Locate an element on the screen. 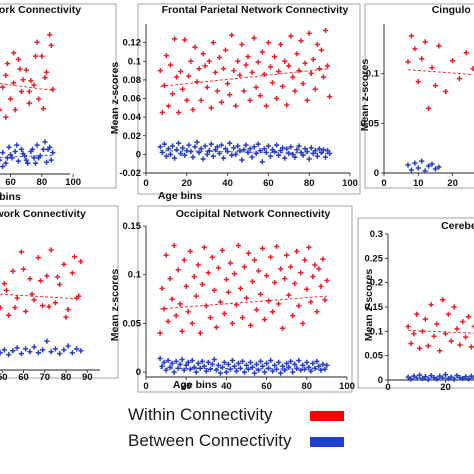 The image size is (474, 474). x-tick-label: 100 is located at coordinates (350, 183).